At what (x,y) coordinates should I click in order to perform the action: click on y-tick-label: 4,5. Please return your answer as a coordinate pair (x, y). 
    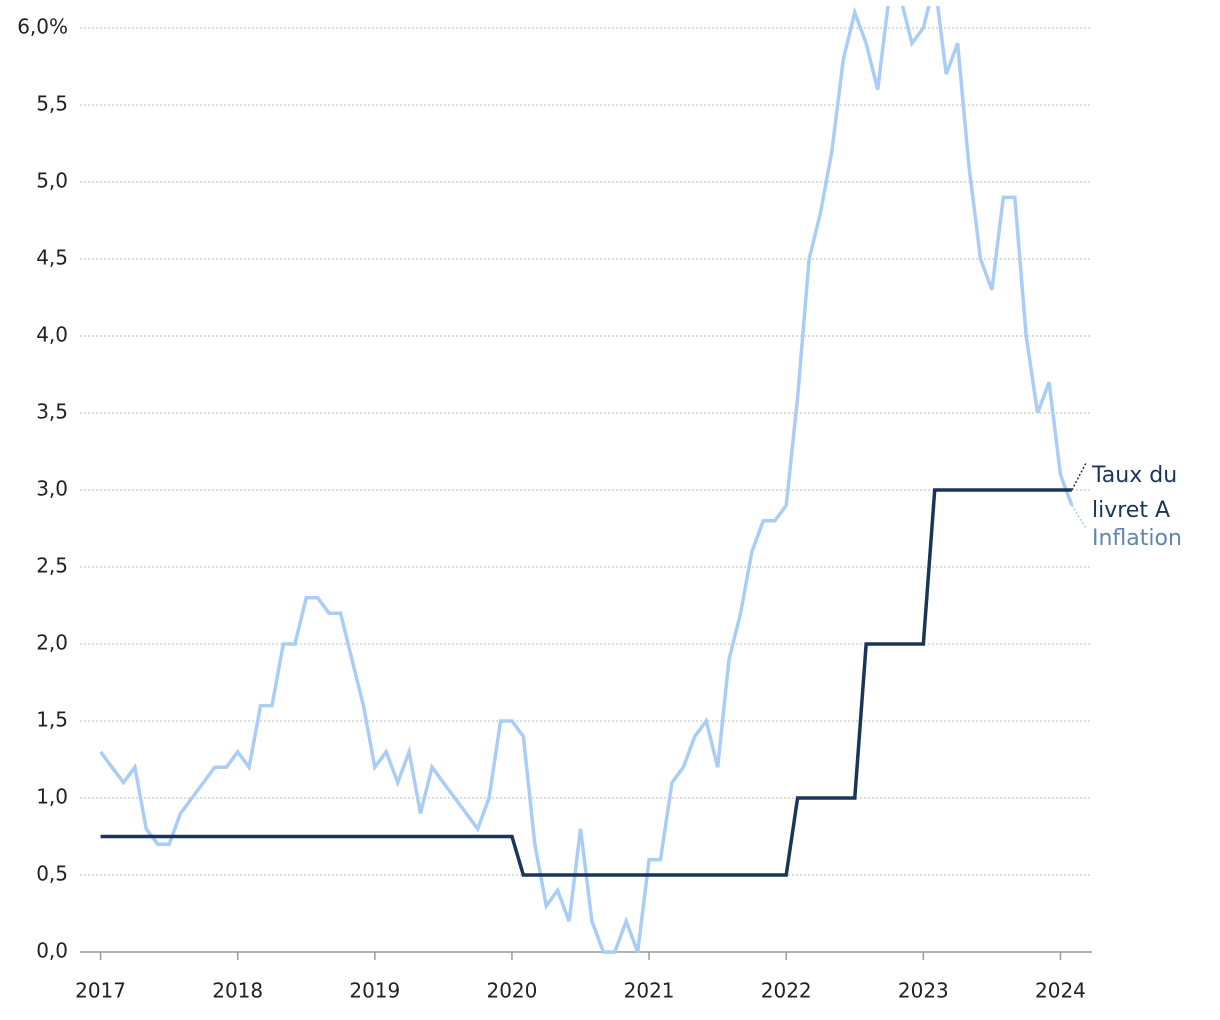
    Looking at the image, I should click on (52, 258).